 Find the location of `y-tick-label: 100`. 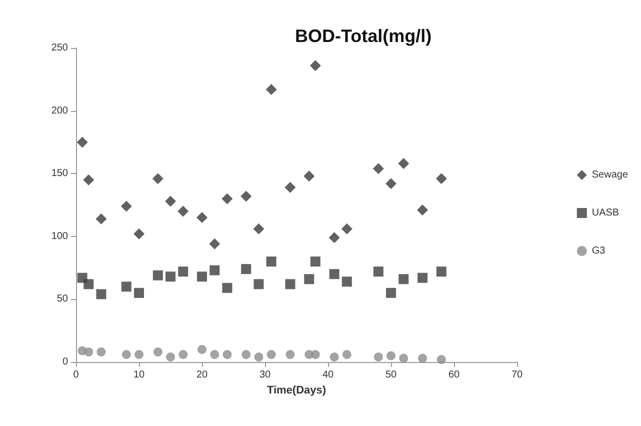

y-tick-label: 100 is located at coordinates (59, 236).